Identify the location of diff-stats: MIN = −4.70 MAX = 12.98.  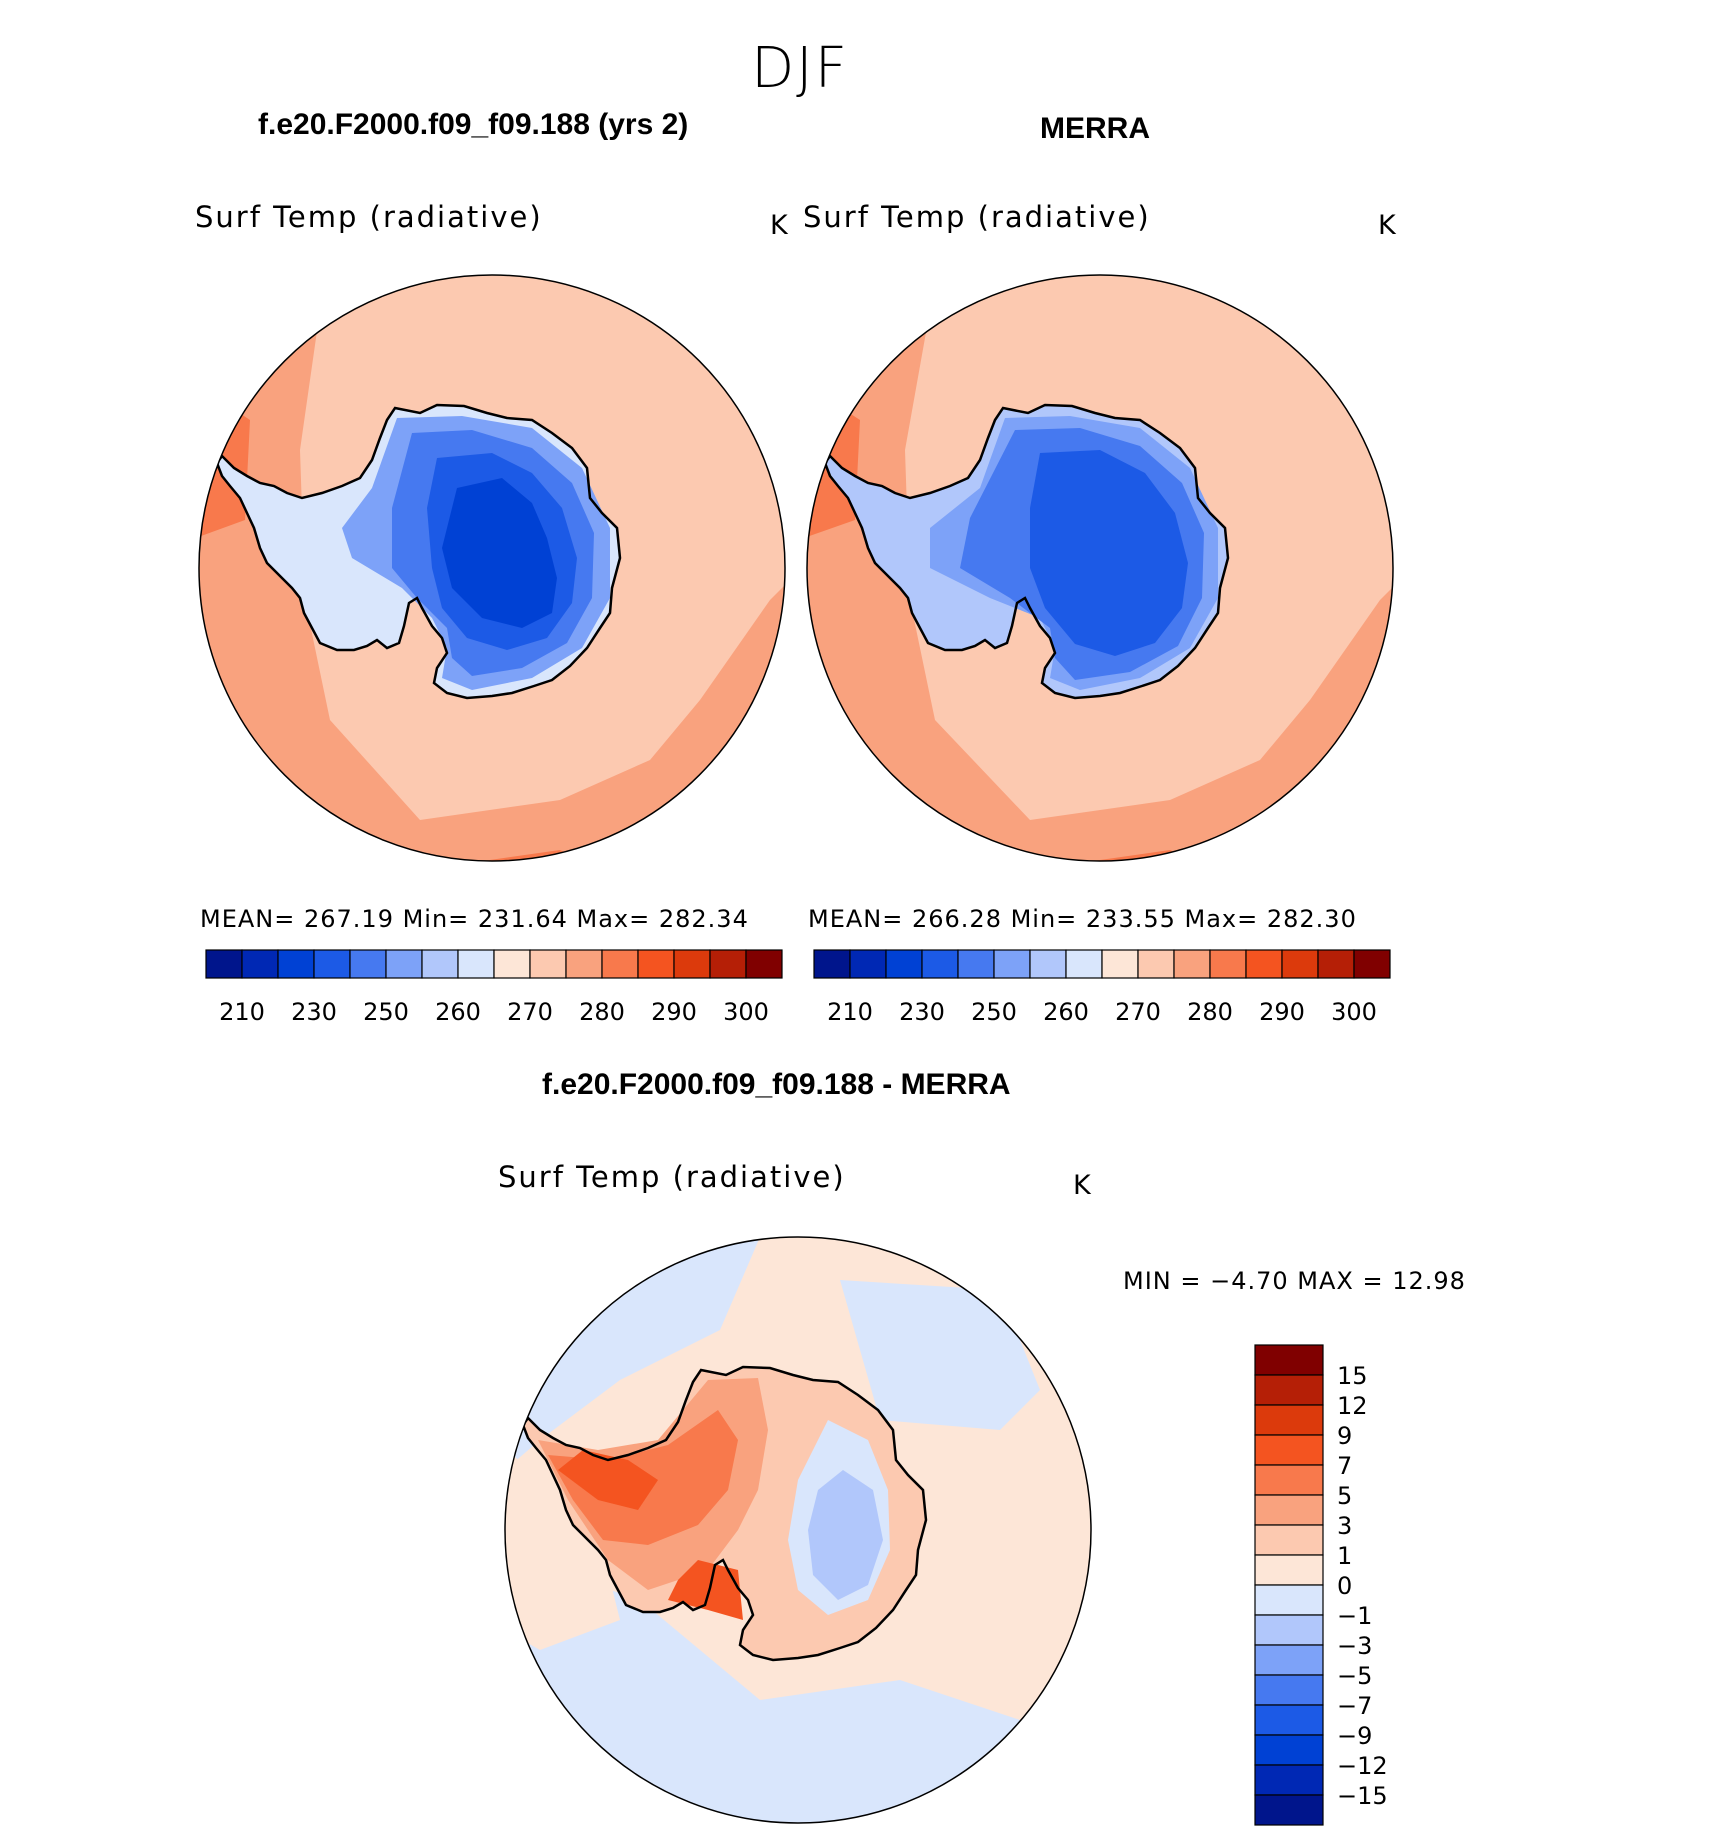
(1294, 1281).